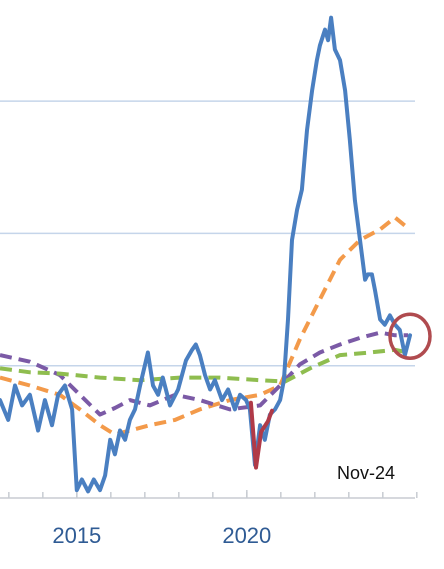 This screenshot has height=569, width=444. I want to click on x-tick-label: 2020, so click(246, 535).